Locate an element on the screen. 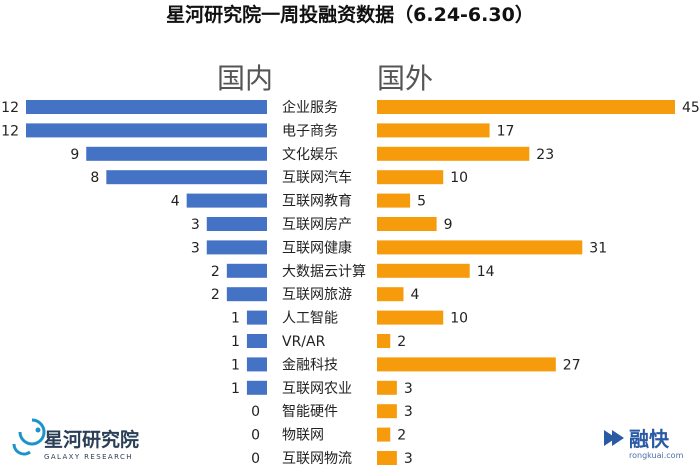 The height and width of the screenshot is (467, 700). category-label: 文化娱乐 is located at coordinates (310, 155).